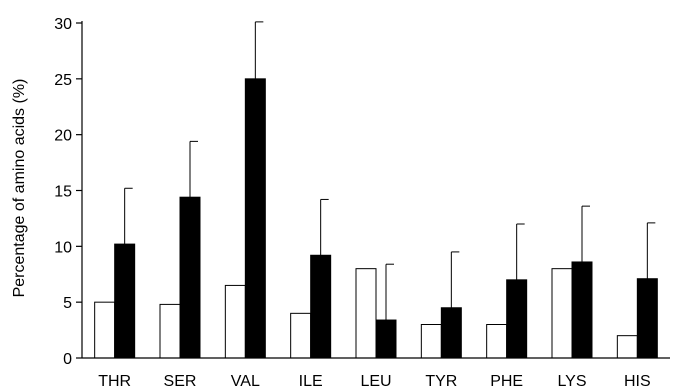  I want to click on y-tick-label: 30, so click(63, 24).